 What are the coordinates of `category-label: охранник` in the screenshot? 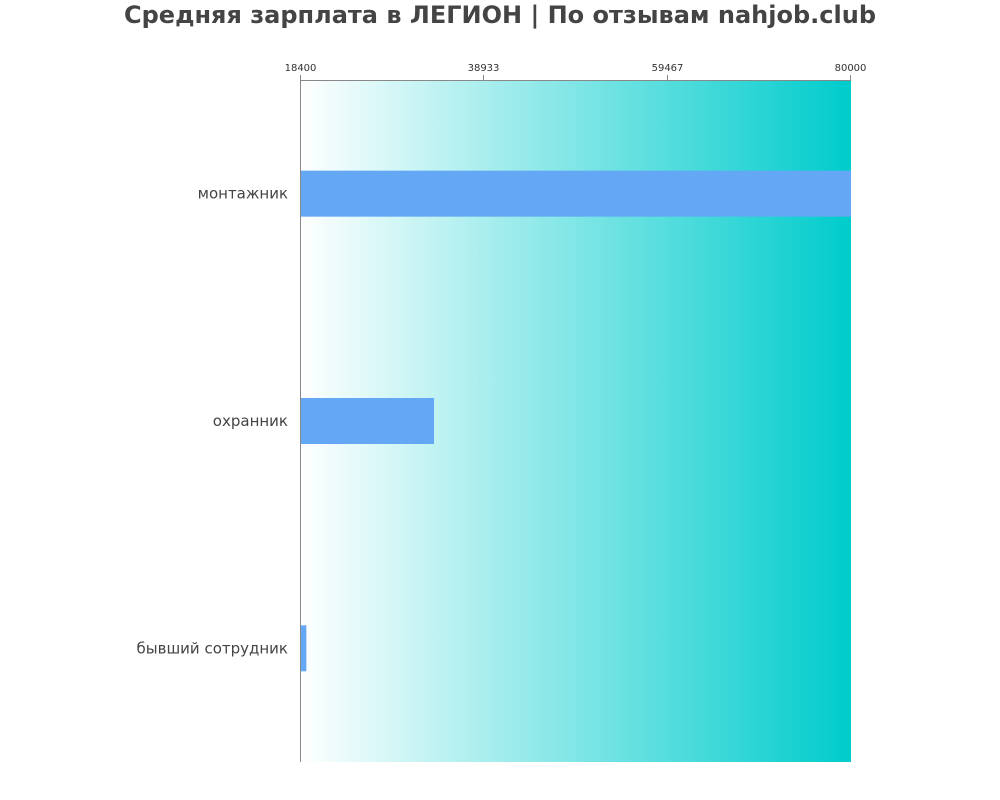 It's located at (250, 421).